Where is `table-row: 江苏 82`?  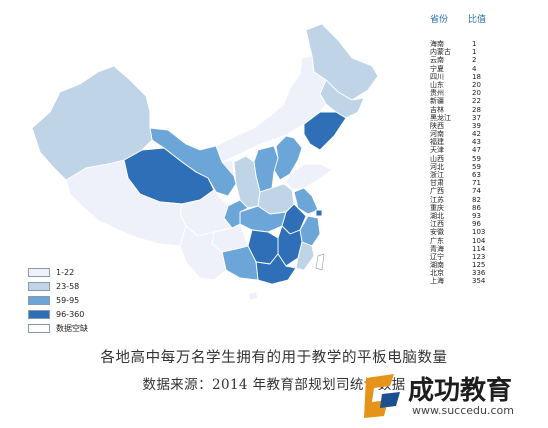
table-row: 江苏 82 is located at coordinates (470, 200).